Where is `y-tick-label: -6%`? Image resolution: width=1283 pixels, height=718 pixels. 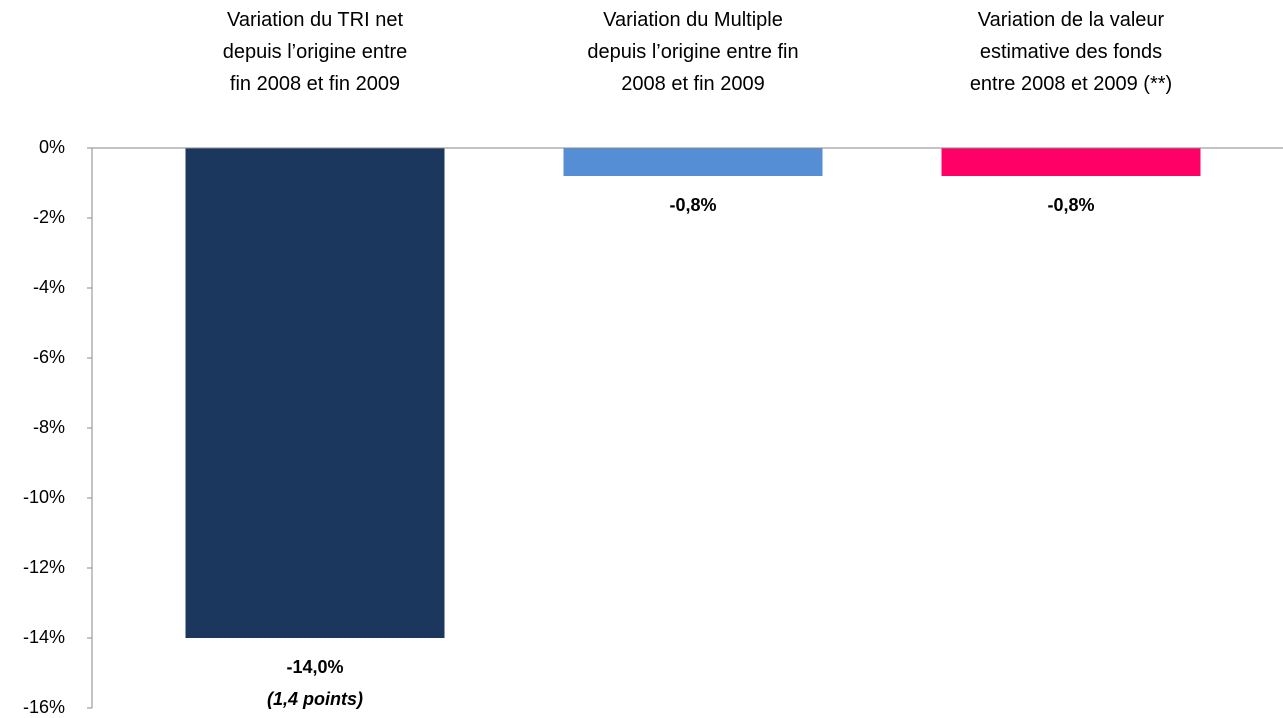 y-tick-label: -6% is located at coordinates (49, 357).